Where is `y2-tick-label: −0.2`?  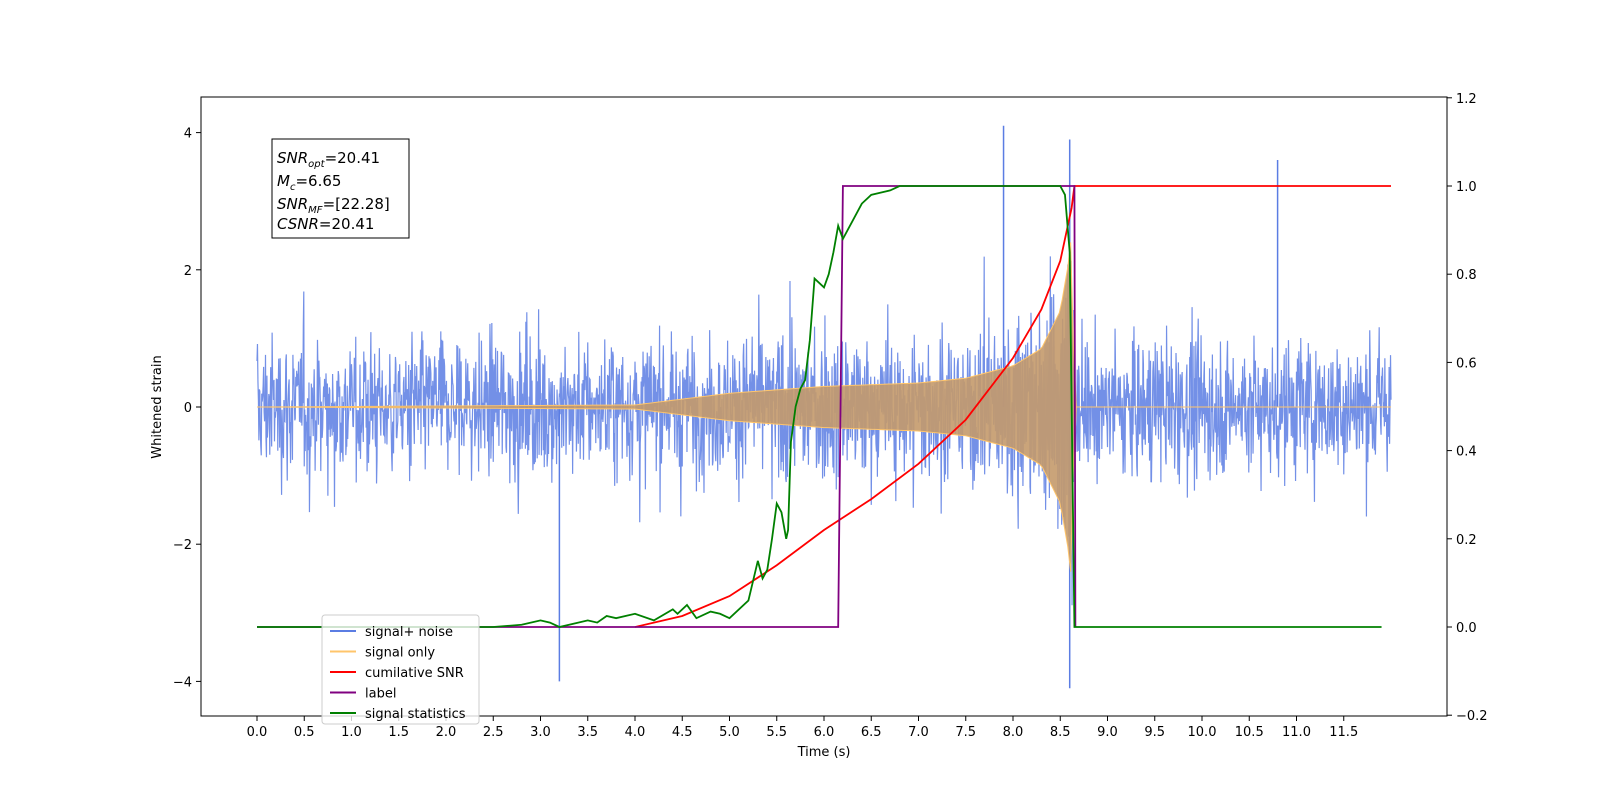 y2-tick-label: −0.2 is located at coordinates (1472, 716).